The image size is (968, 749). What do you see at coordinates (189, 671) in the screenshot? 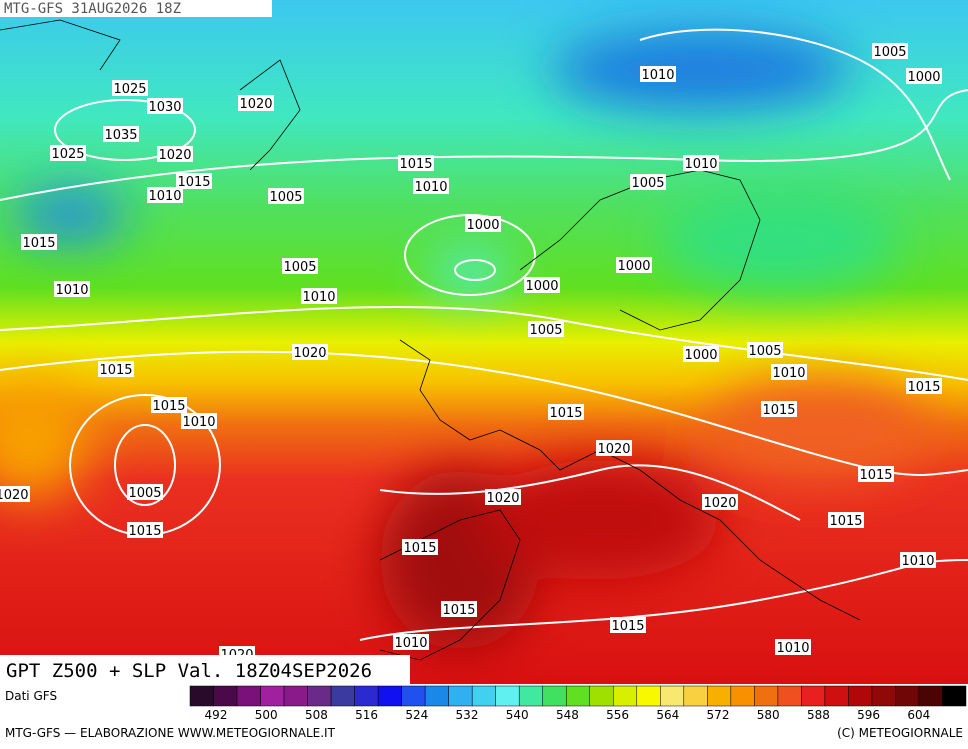
I see `map-title: GPT Z500 + SLP Val. 18Z04SEP2026` at bounding box center [189, 671].